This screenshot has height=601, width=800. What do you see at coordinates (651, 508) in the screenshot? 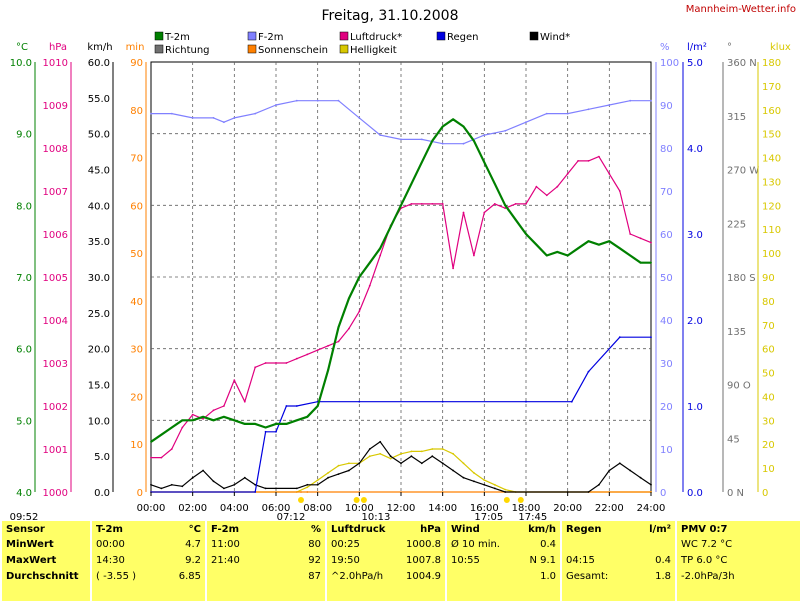
I see `x-tick-label: 24:00` at bounding box center [651, 508].